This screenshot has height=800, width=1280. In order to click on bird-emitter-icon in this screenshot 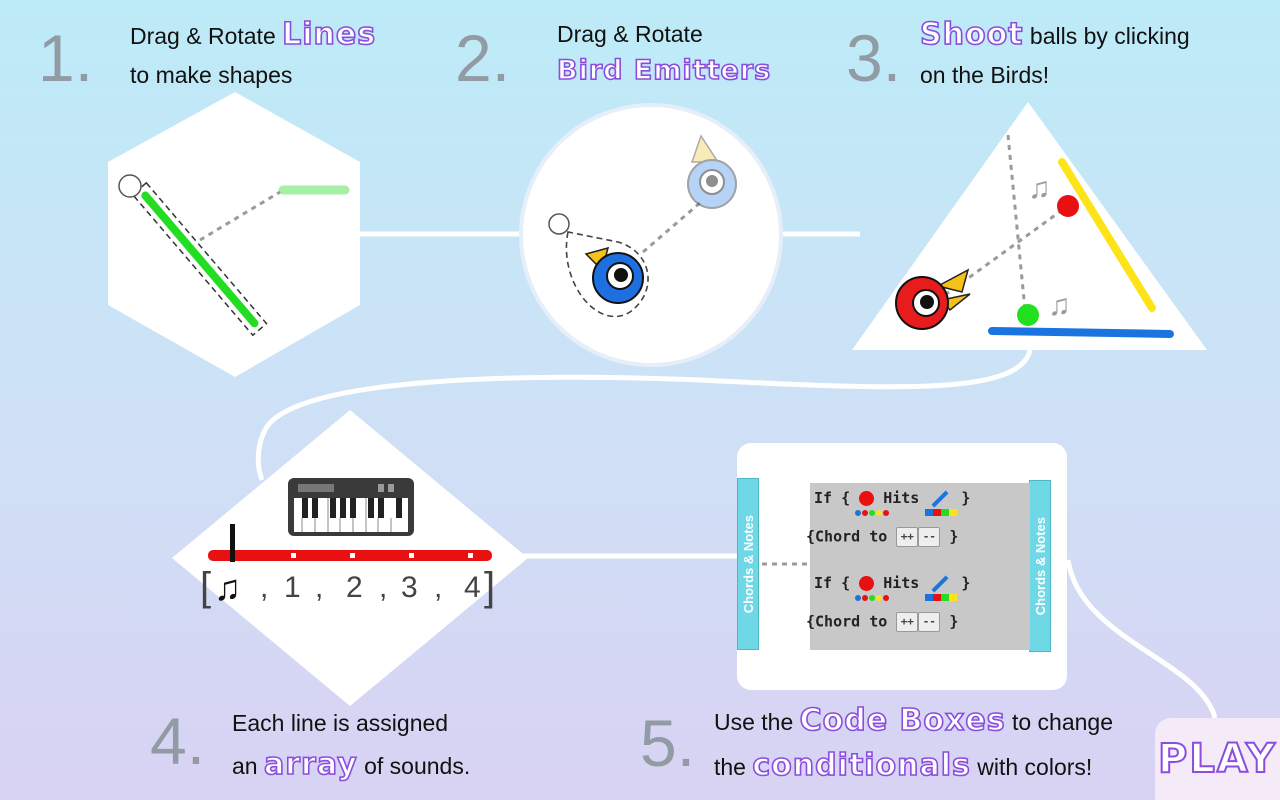, I will do `click(614, 275)`.